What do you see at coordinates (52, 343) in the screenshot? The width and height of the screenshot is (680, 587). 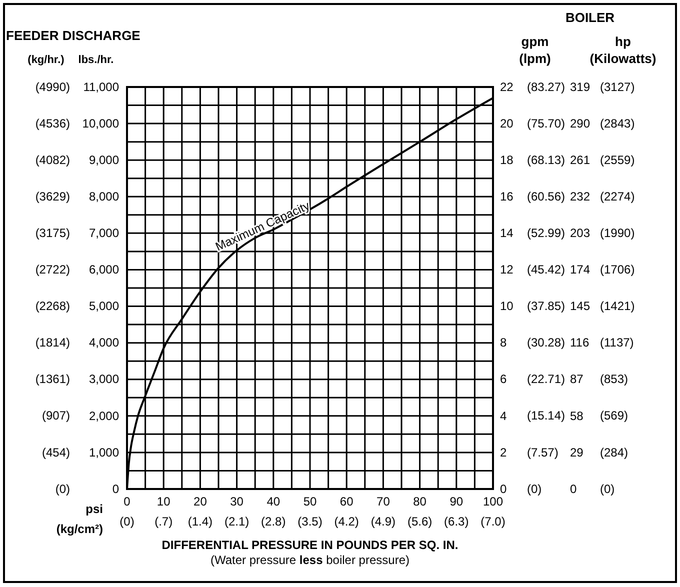 I see `text: (1814)` at bounding box center [52, 343].